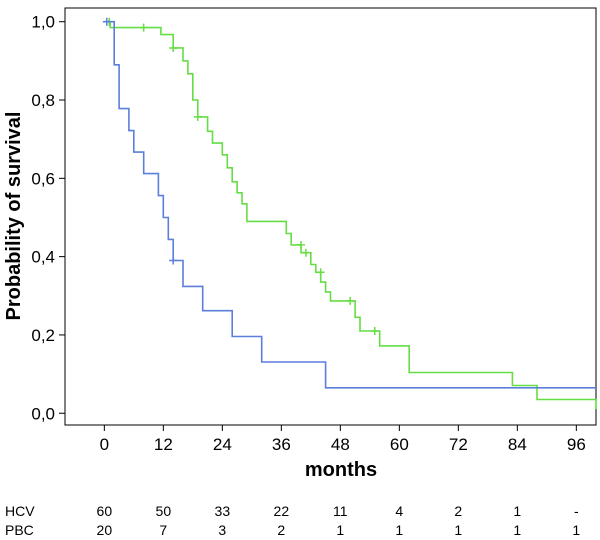 Image resolution: width=600 pixels, height=540 pixels. What do you see at coordinates (340, 444) in the screenshot?
I see `x-tick-label: 48` at bounding box center [340, 444].